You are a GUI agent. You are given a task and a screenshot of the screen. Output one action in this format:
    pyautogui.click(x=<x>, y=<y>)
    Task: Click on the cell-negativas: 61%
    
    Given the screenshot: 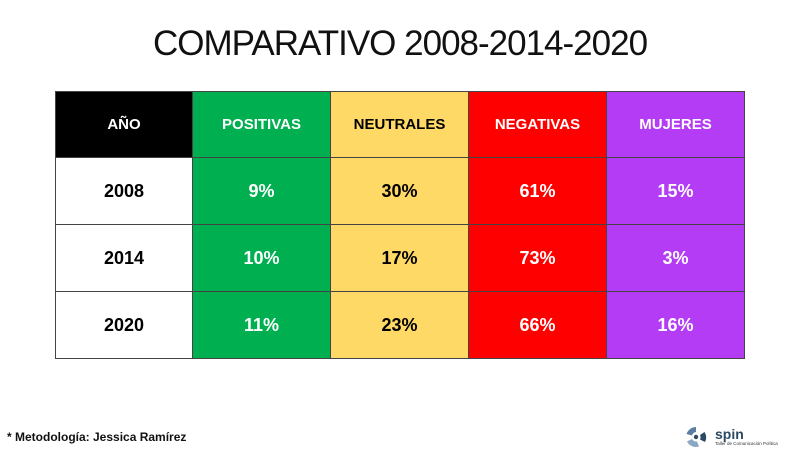 What is the action you would take?
    pyautogui.click(x=537, y=191)
    